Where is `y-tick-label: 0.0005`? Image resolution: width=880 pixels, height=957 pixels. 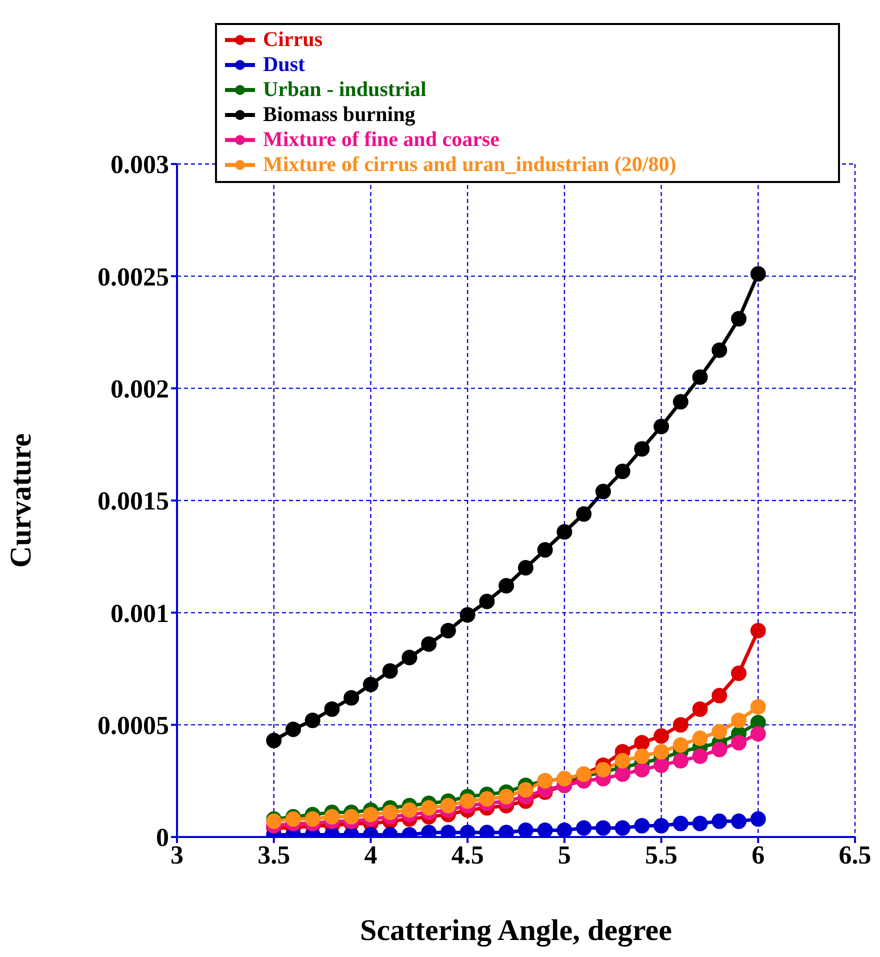 y-tick-label: 0.0005 is located at coordinates (133, 725).